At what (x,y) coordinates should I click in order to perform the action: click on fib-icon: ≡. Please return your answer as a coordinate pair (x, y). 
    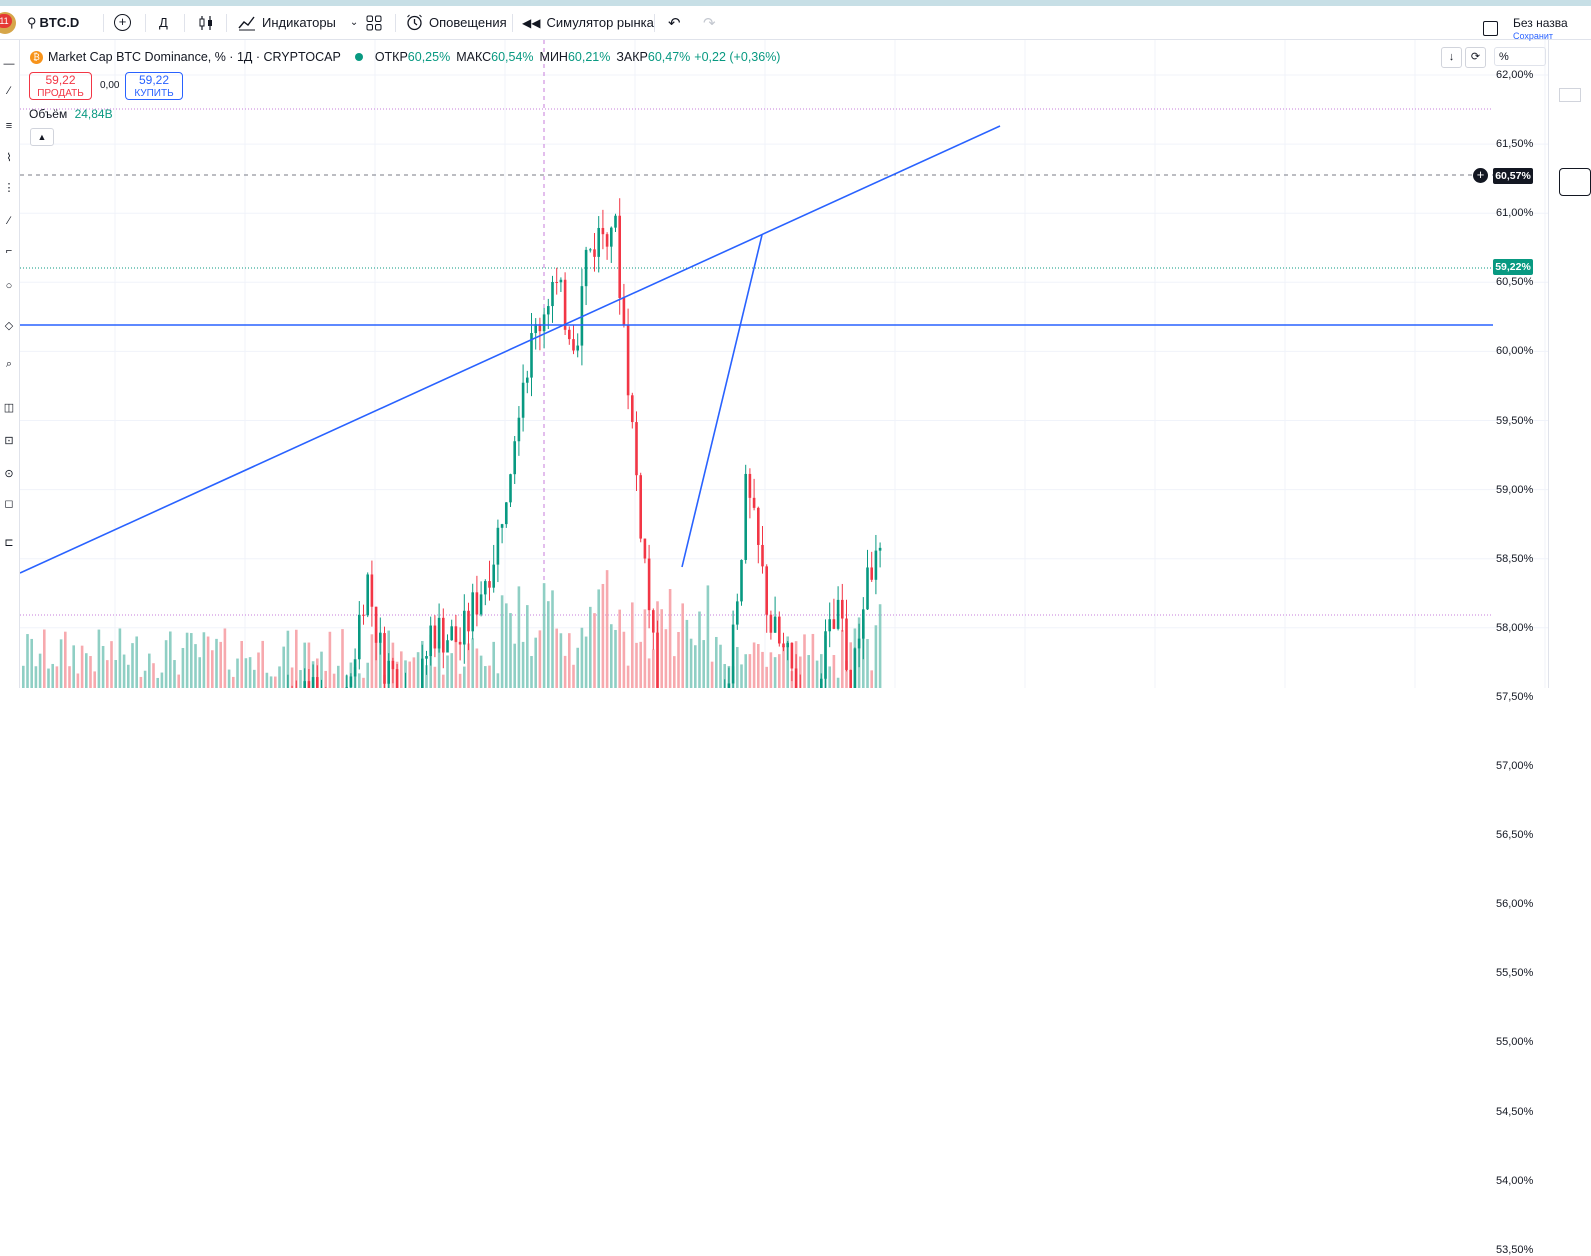
    Looking at the image, I should click on (9, 126).